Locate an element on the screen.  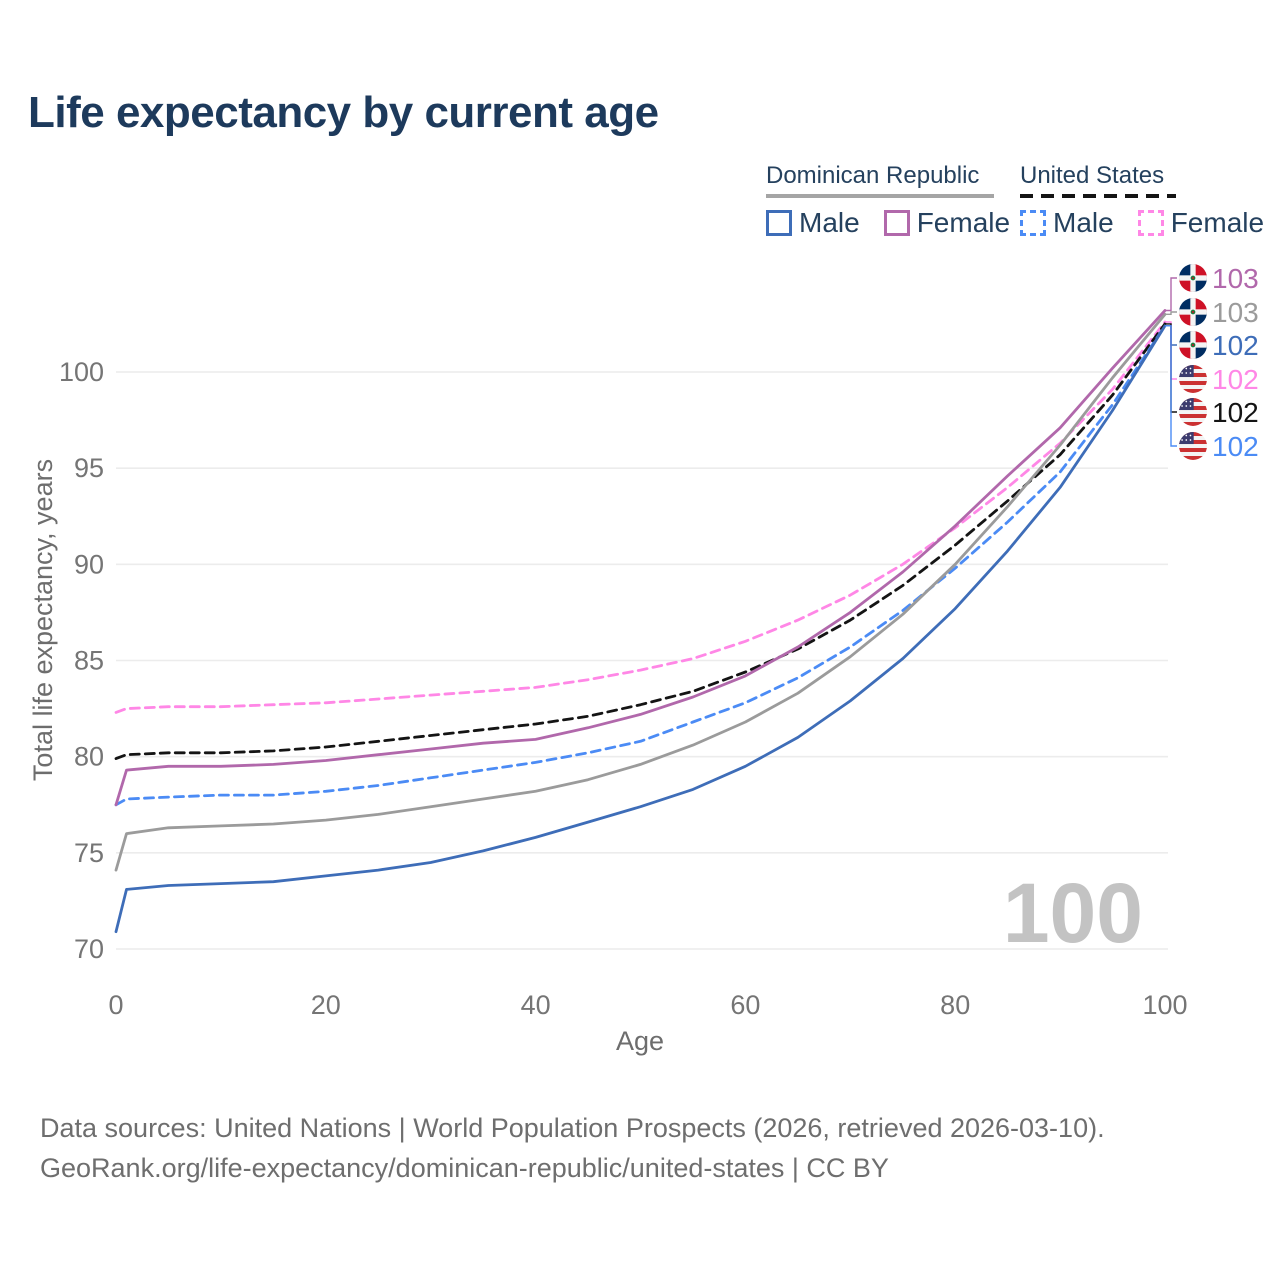
x-tick-20: 20 is located at coordinates (326, 1005).